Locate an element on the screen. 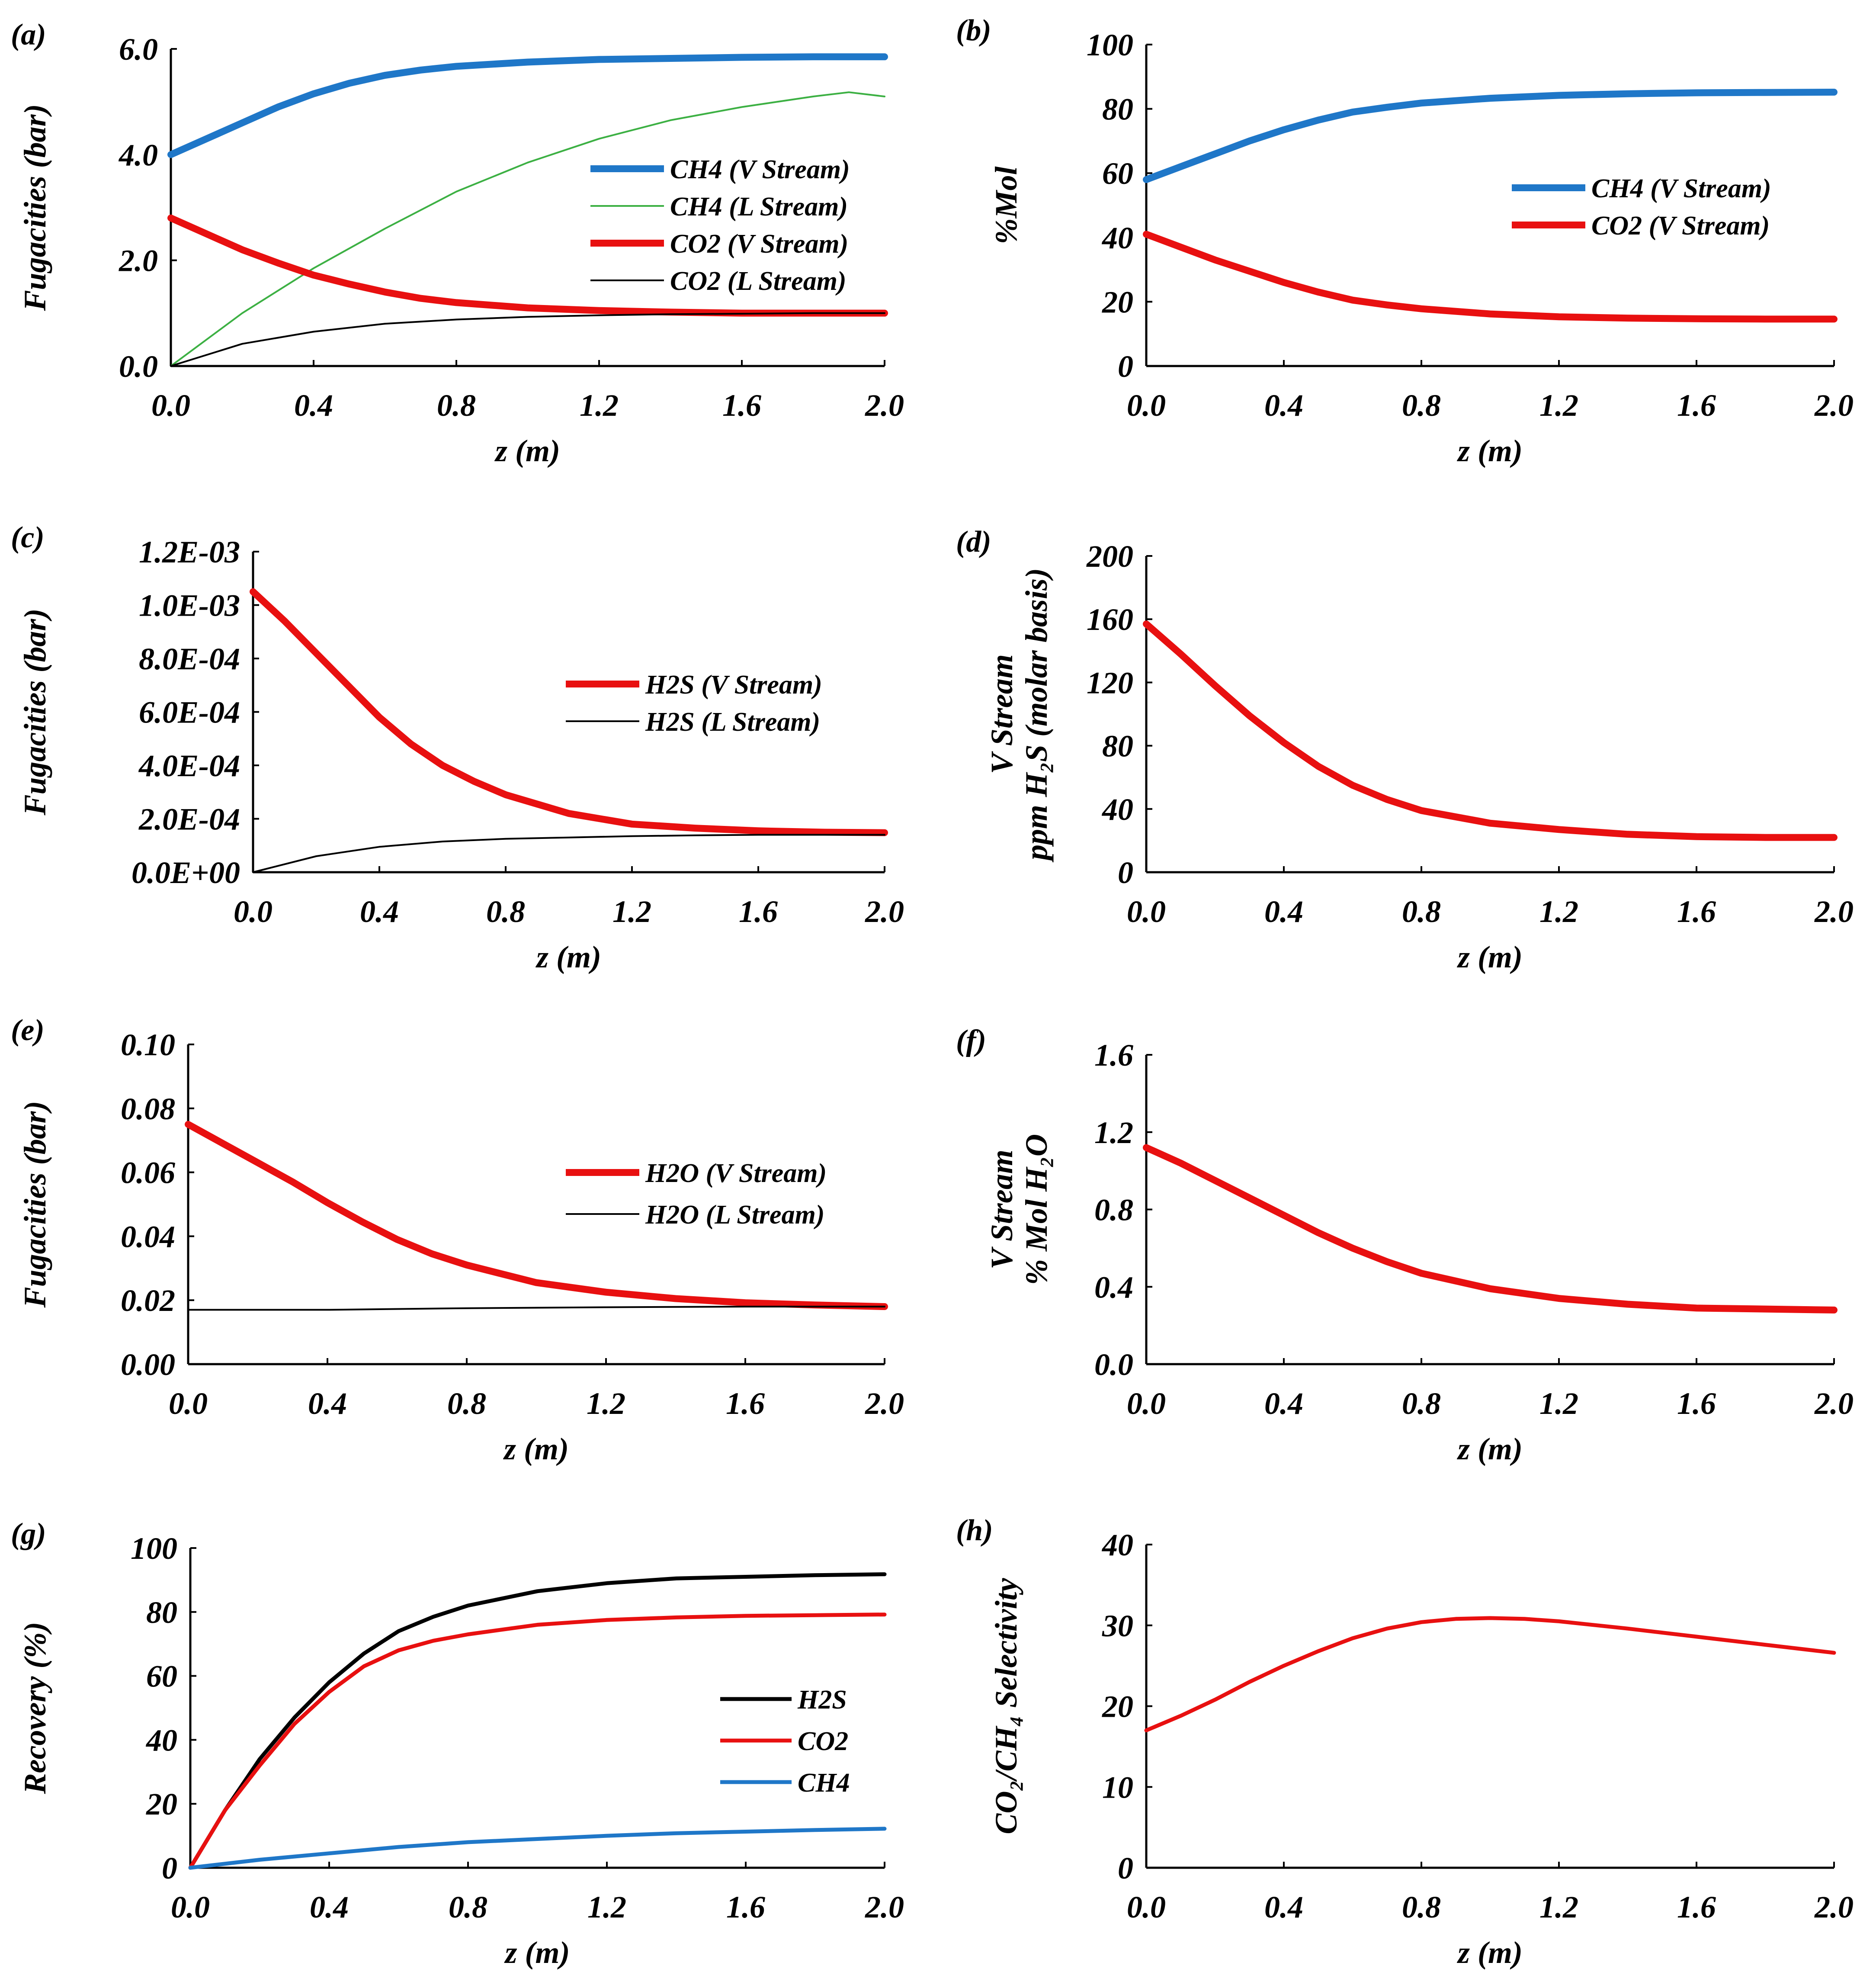 This screenshot has width=1876, height=1985. series-line-h2s-v-stream is located at coordinates (569, 712).